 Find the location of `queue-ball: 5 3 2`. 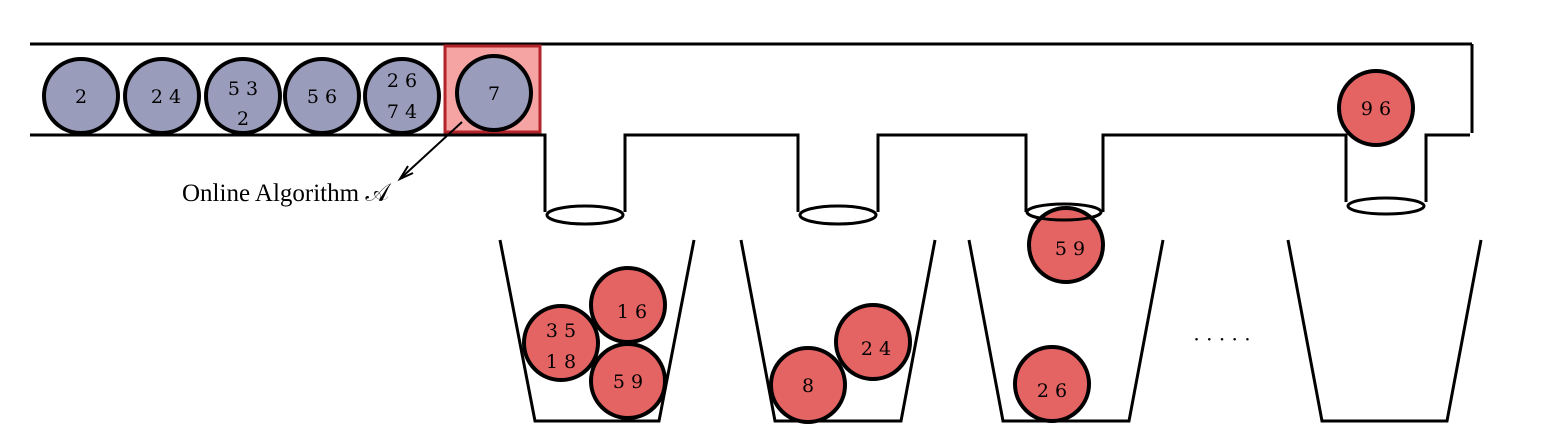

queue-ball: 5 3 2 is located at coordinates (243, 96).